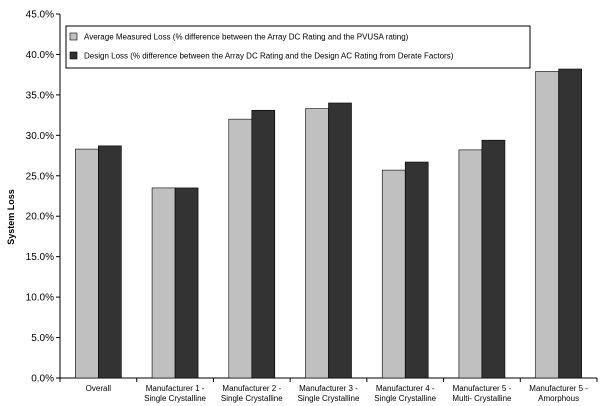 The width and height of the screenshot is (607, 406). I want to click on y-tick-label: 15.0%, so click(40, 257).